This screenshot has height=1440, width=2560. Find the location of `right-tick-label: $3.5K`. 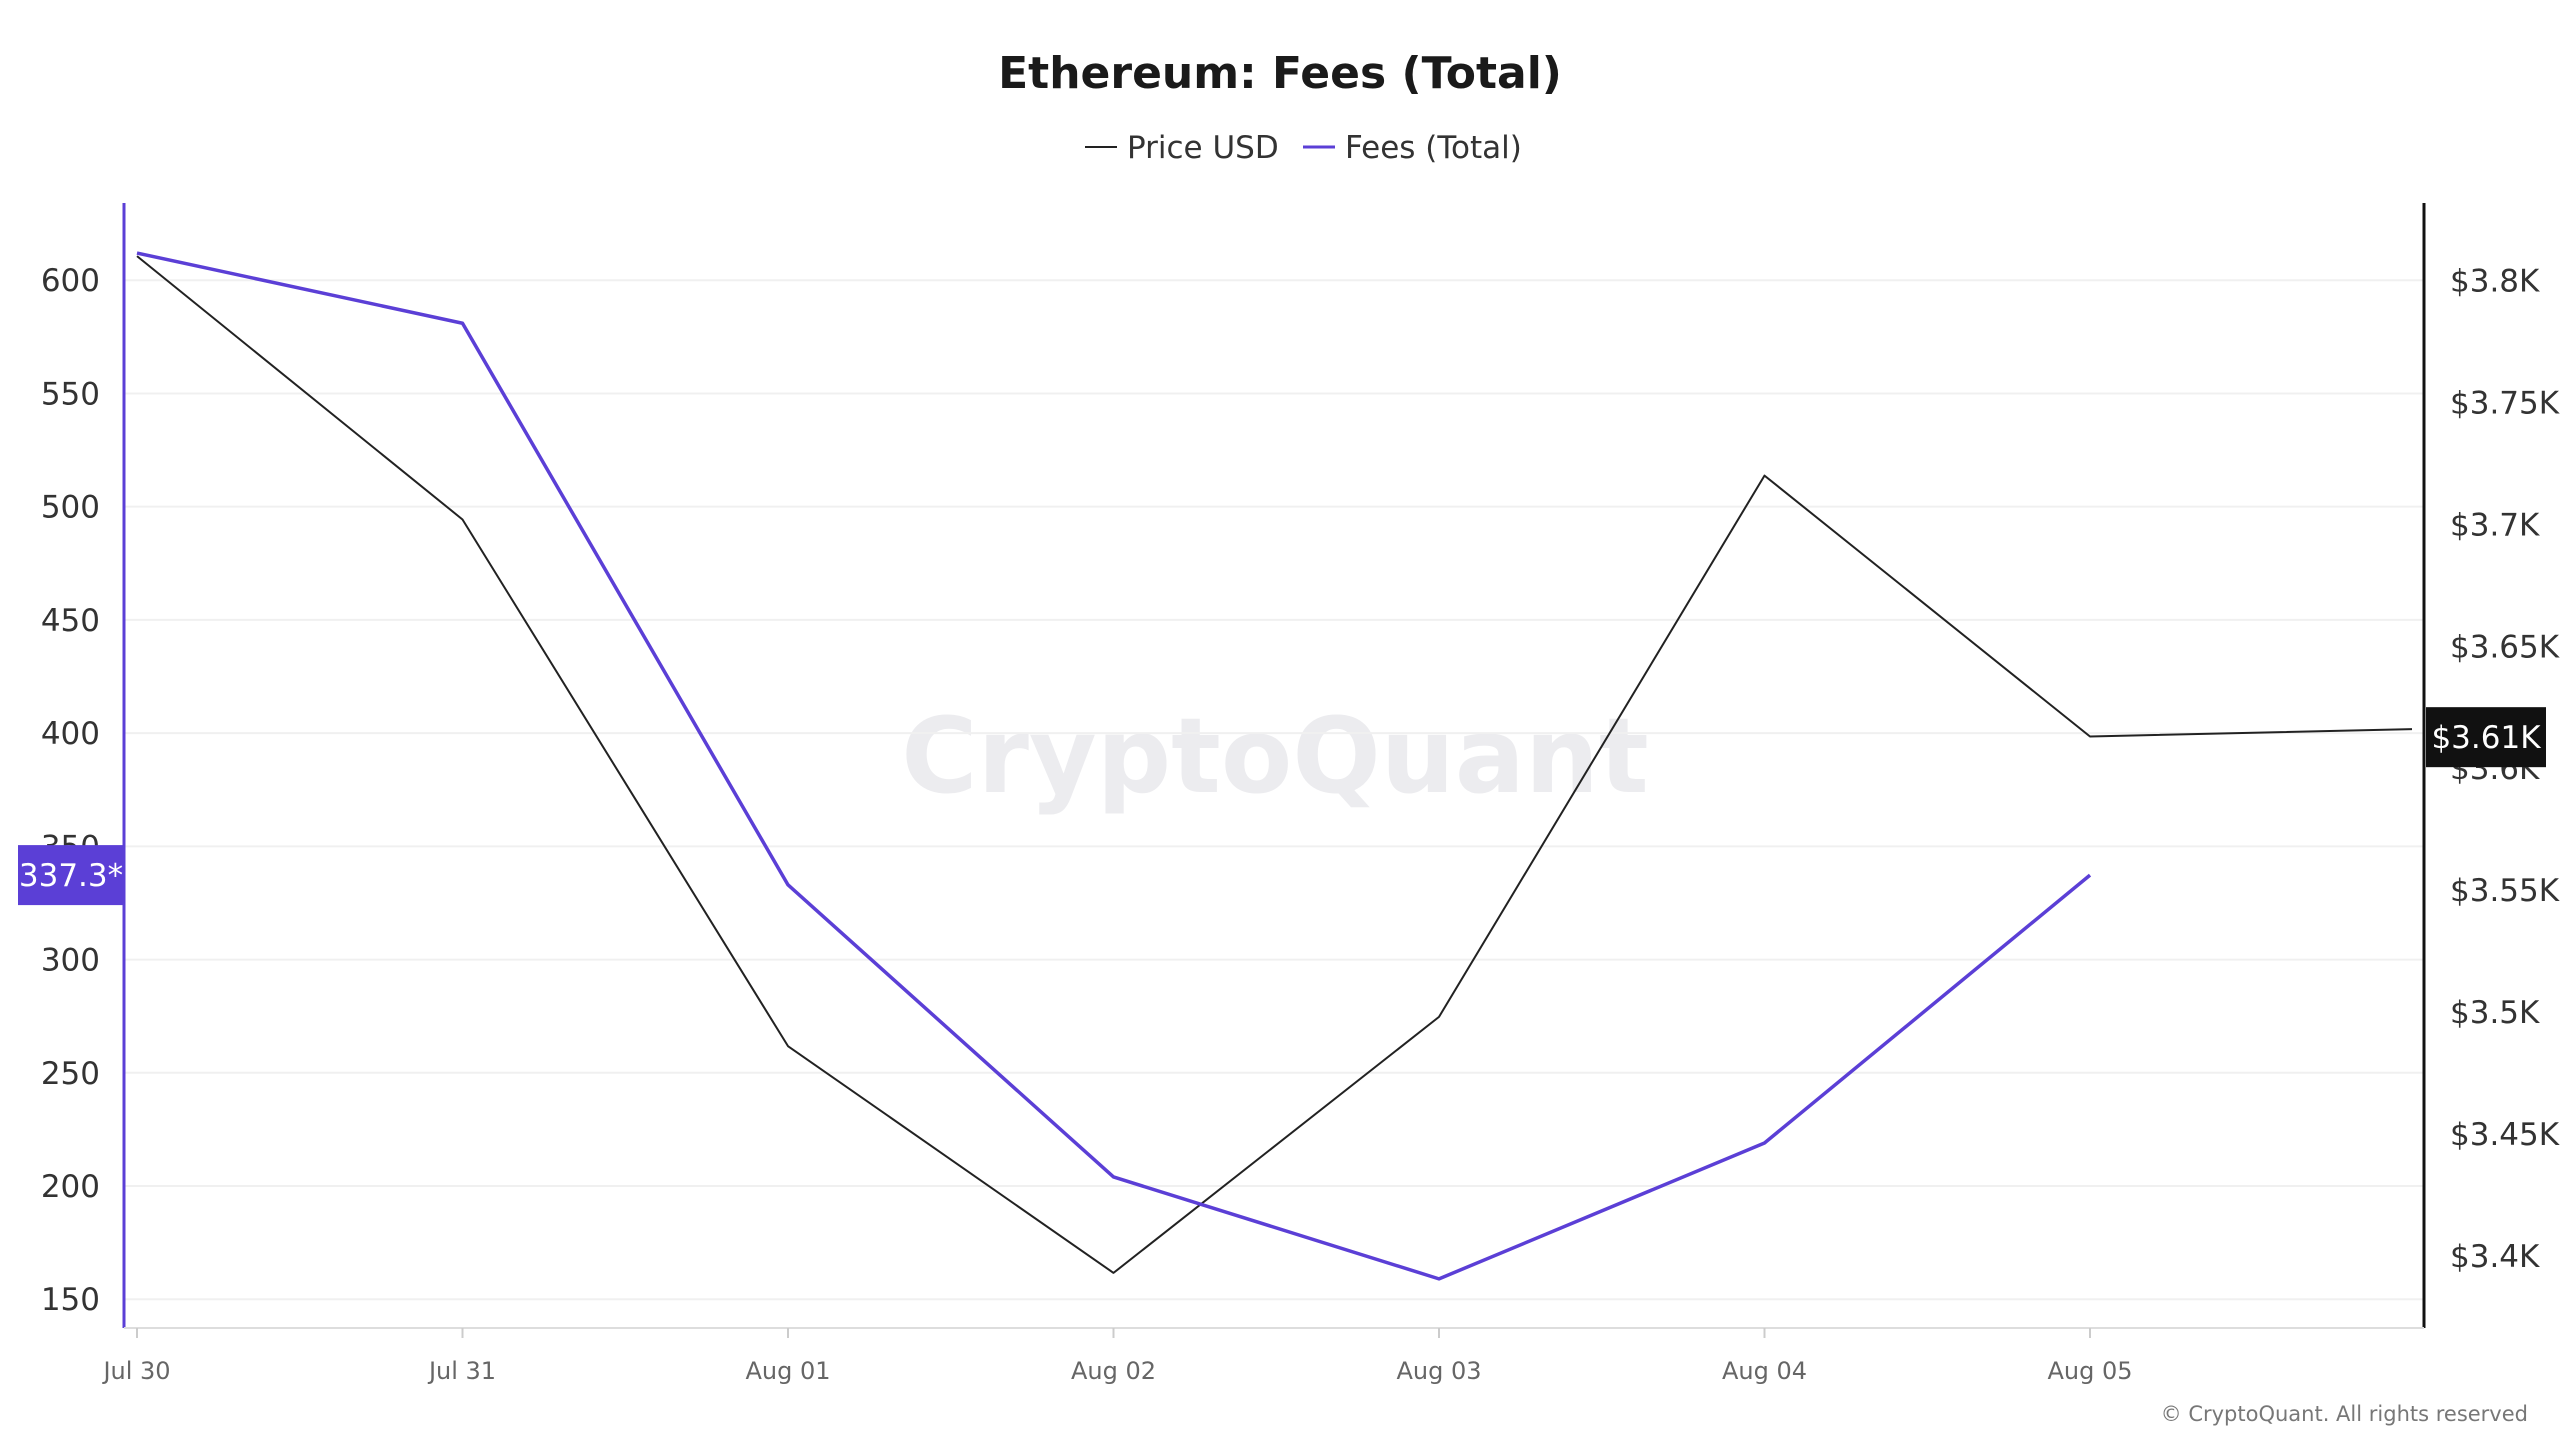

right-tick-label: $3.5K is located at coordinates (2495, 1013).